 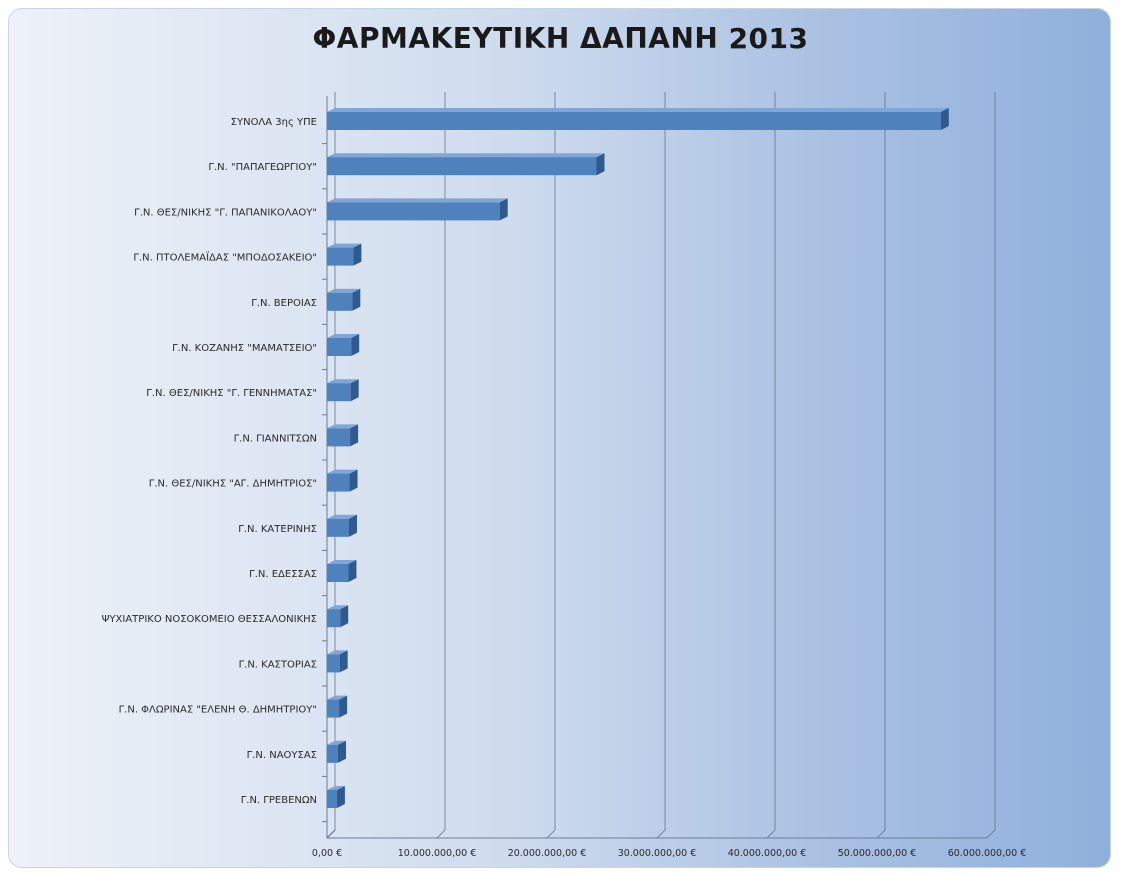 What do you see at coordinates (327, 853) in the screenshot?
I see `x-tick-label: 0,00 €` at bounding box center [327, 853].